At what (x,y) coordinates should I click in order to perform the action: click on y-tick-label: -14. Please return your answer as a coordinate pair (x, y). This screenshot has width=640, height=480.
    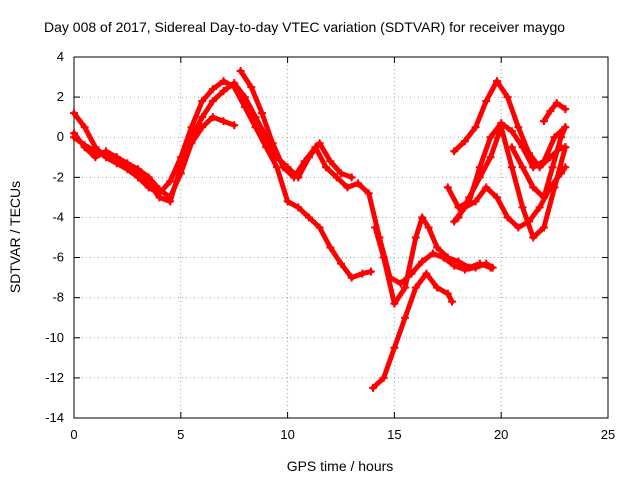
    Looking at the image, I should click on (54, 417).